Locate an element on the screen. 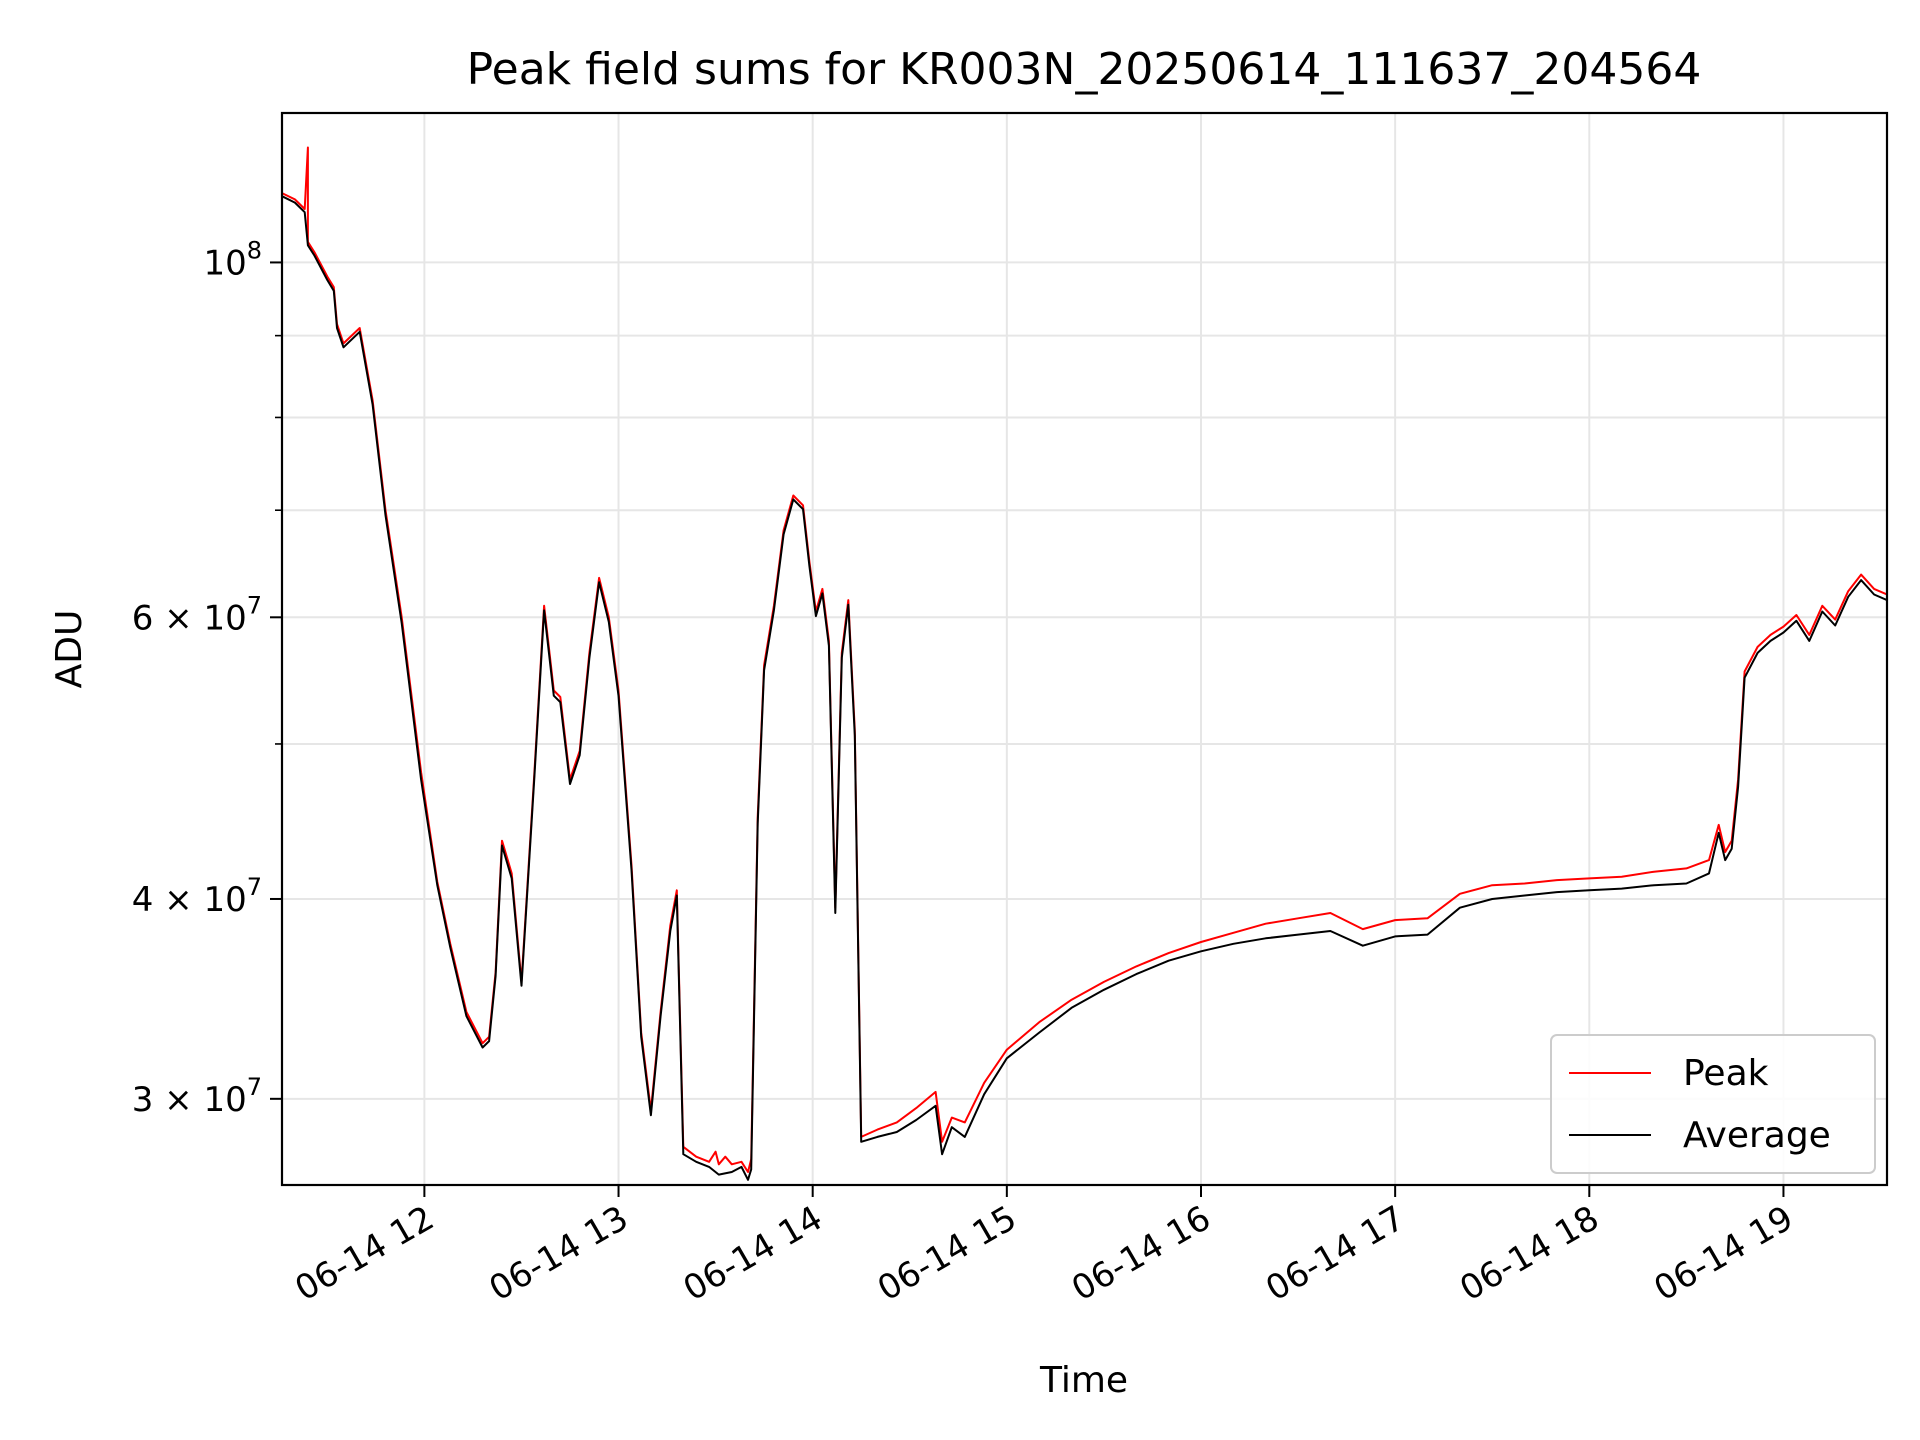  y-tick-label: 4 × 107 is located at coordinates (197, 896).